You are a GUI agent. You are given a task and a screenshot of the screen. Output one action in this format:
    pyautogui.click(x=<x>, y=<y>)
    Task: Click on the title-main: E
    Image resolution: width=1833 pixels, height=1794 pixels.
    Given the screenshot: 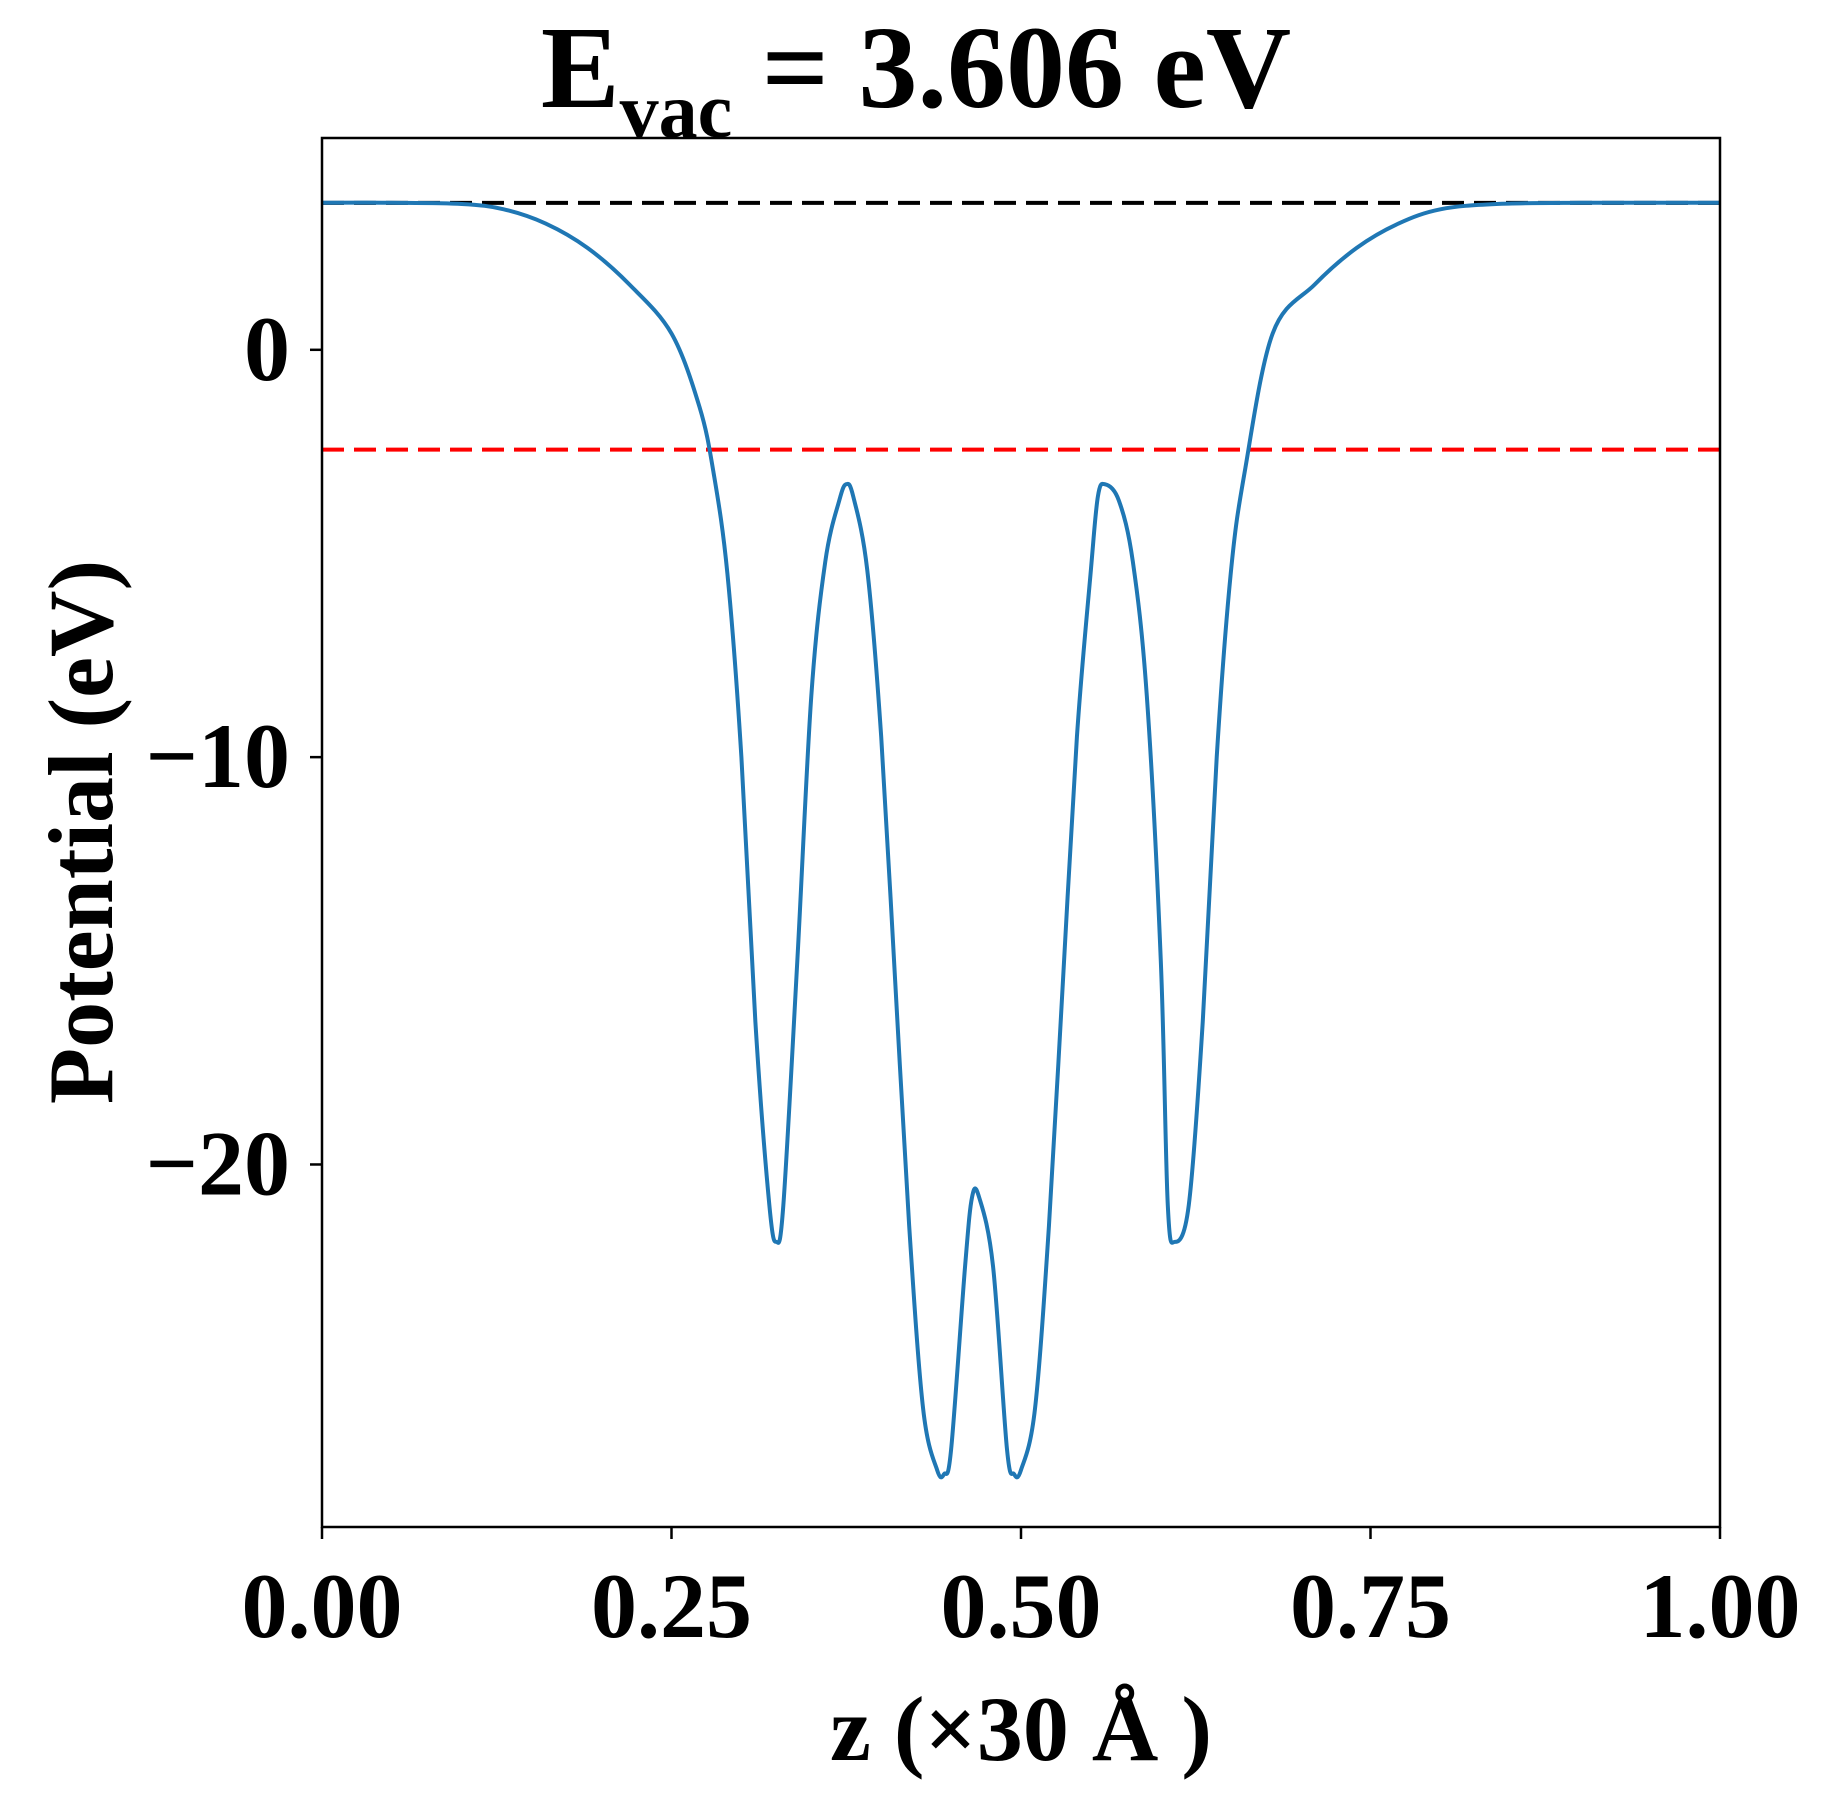 What is the action you would take?
    pyautogui.click(x=580, y=67)
    